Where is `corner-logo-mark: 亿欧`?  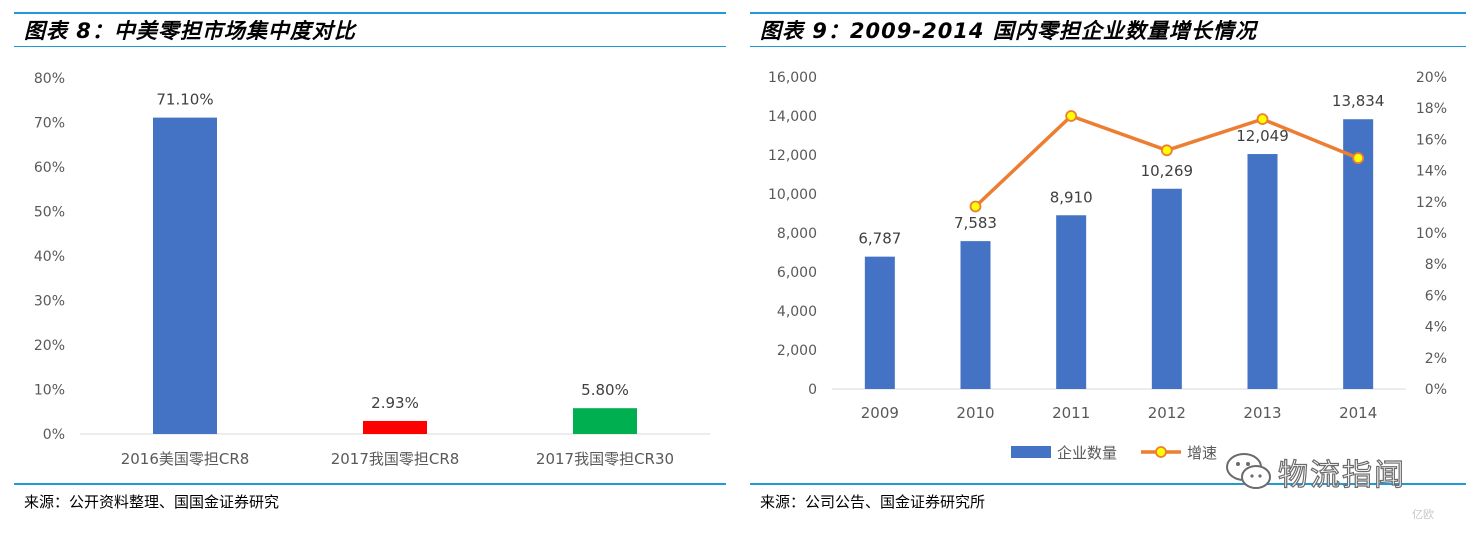 corner-logo-mark: 亿欧 is located at coordinates (1423, 514).